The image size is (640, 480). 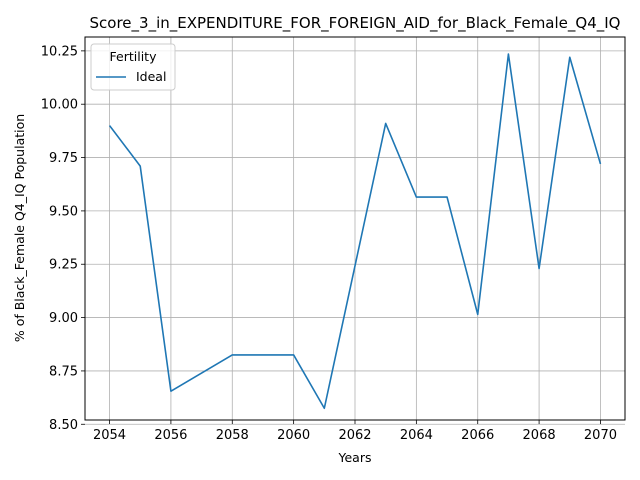 What do you see at coordinates (59, 105) in the screenshot?
I see `y-tick-label: 10.00` at bounding box center [59, 105].